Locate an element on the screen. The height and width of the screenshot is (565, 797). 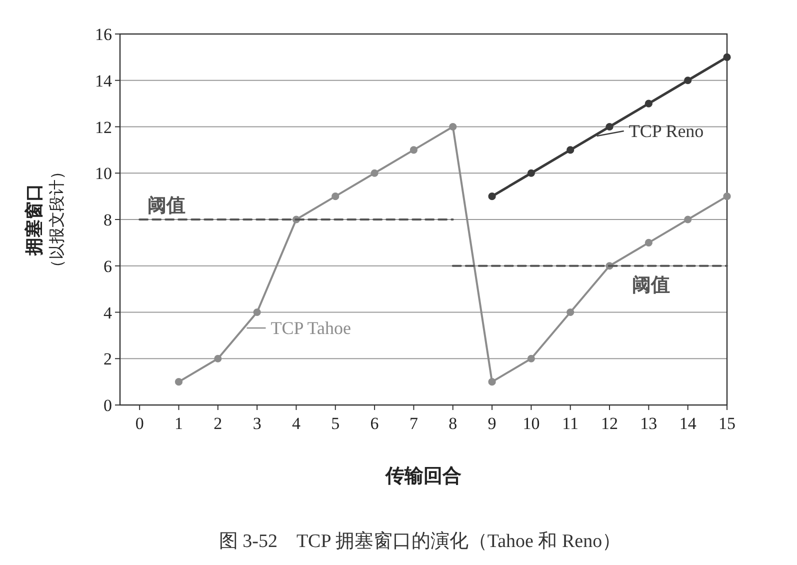
x-tick-label: 3 is located at coordinates (257, 423).